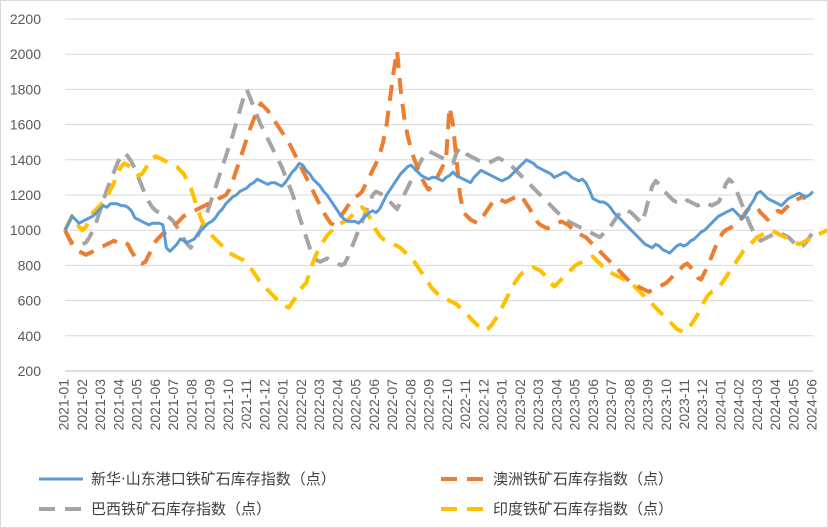 The image size is (828, 528). I want to click on x-tick-label: 2023-03, so click(538, 405).